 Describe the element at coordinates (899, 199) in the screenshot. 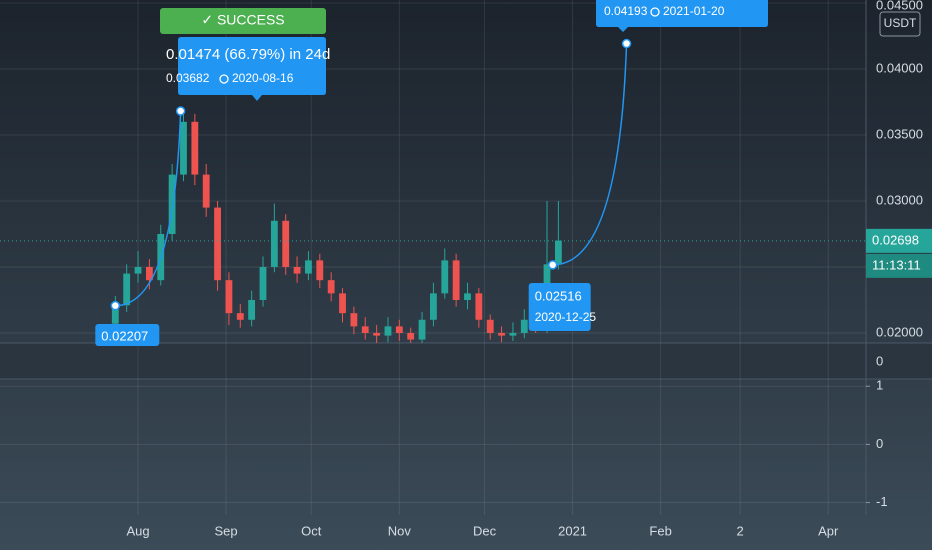

I see `y-tick-label: 0.03000` at that location.